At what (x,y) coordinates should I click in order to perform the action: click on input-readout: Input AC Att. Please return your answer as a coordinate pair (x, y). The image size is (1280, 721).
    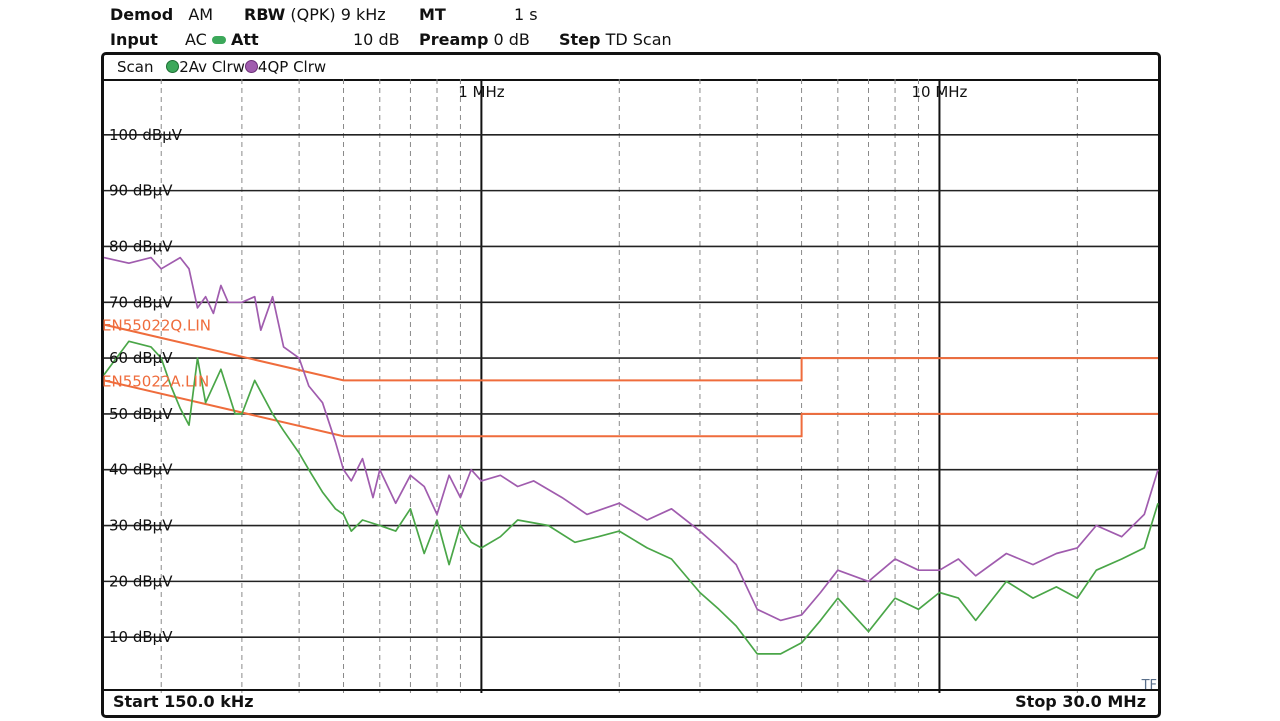
    Looking at the image, I should click on (184, 40).